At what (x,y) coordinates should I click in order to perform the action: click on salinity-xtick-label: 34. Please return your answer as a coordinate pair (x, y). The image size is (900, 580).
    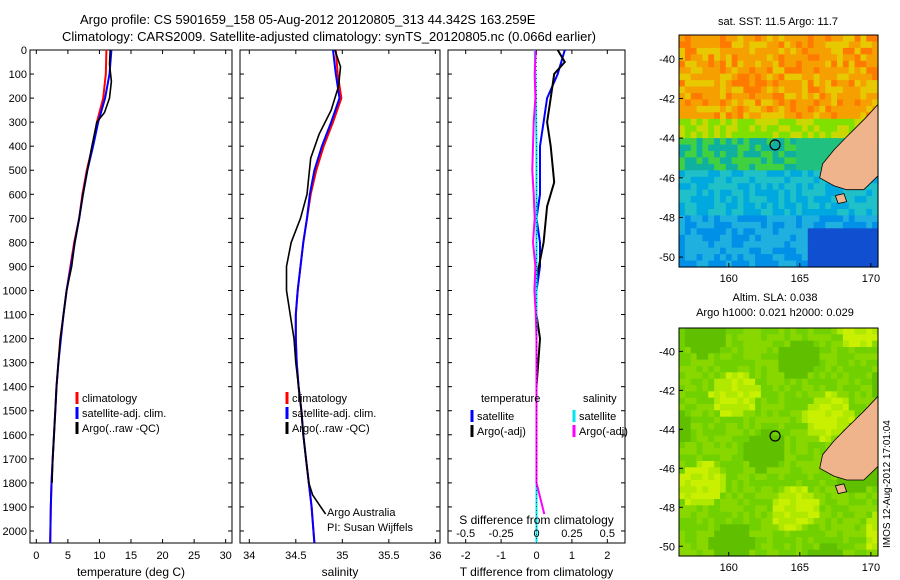
    Looking at the image, I should click on (249, 556).